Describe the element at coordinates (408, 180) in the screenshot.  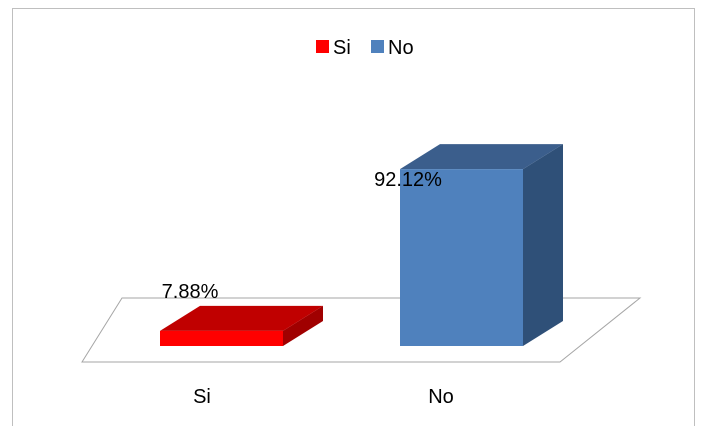
I see `value-label-no: 92.12%` at that location.